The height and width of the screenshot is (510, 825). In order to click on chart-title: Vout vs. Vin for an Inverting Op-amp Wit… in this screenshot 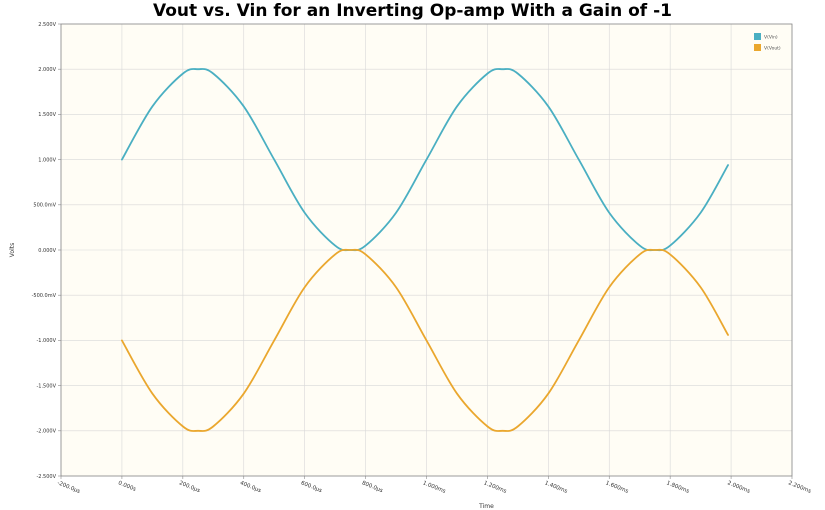, I will do `click(412, 11)`.